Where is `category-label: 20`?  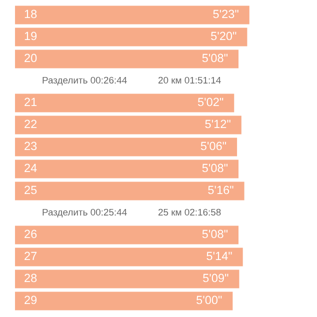
category-label: 20 is located at coordinates (30, 58).